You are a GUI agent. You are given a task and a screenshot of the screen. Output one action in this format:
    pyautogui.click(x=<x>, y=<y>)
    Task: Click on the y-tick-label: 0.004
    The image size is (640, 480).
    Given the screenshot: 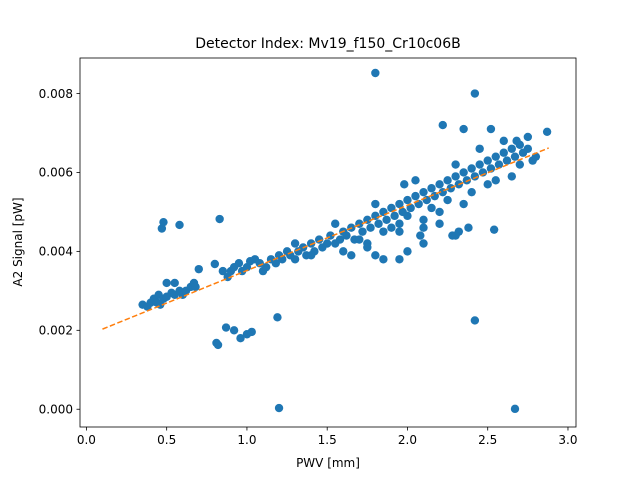 What is the action you would take?
    pyautogui.click(x=56, y=252)
    